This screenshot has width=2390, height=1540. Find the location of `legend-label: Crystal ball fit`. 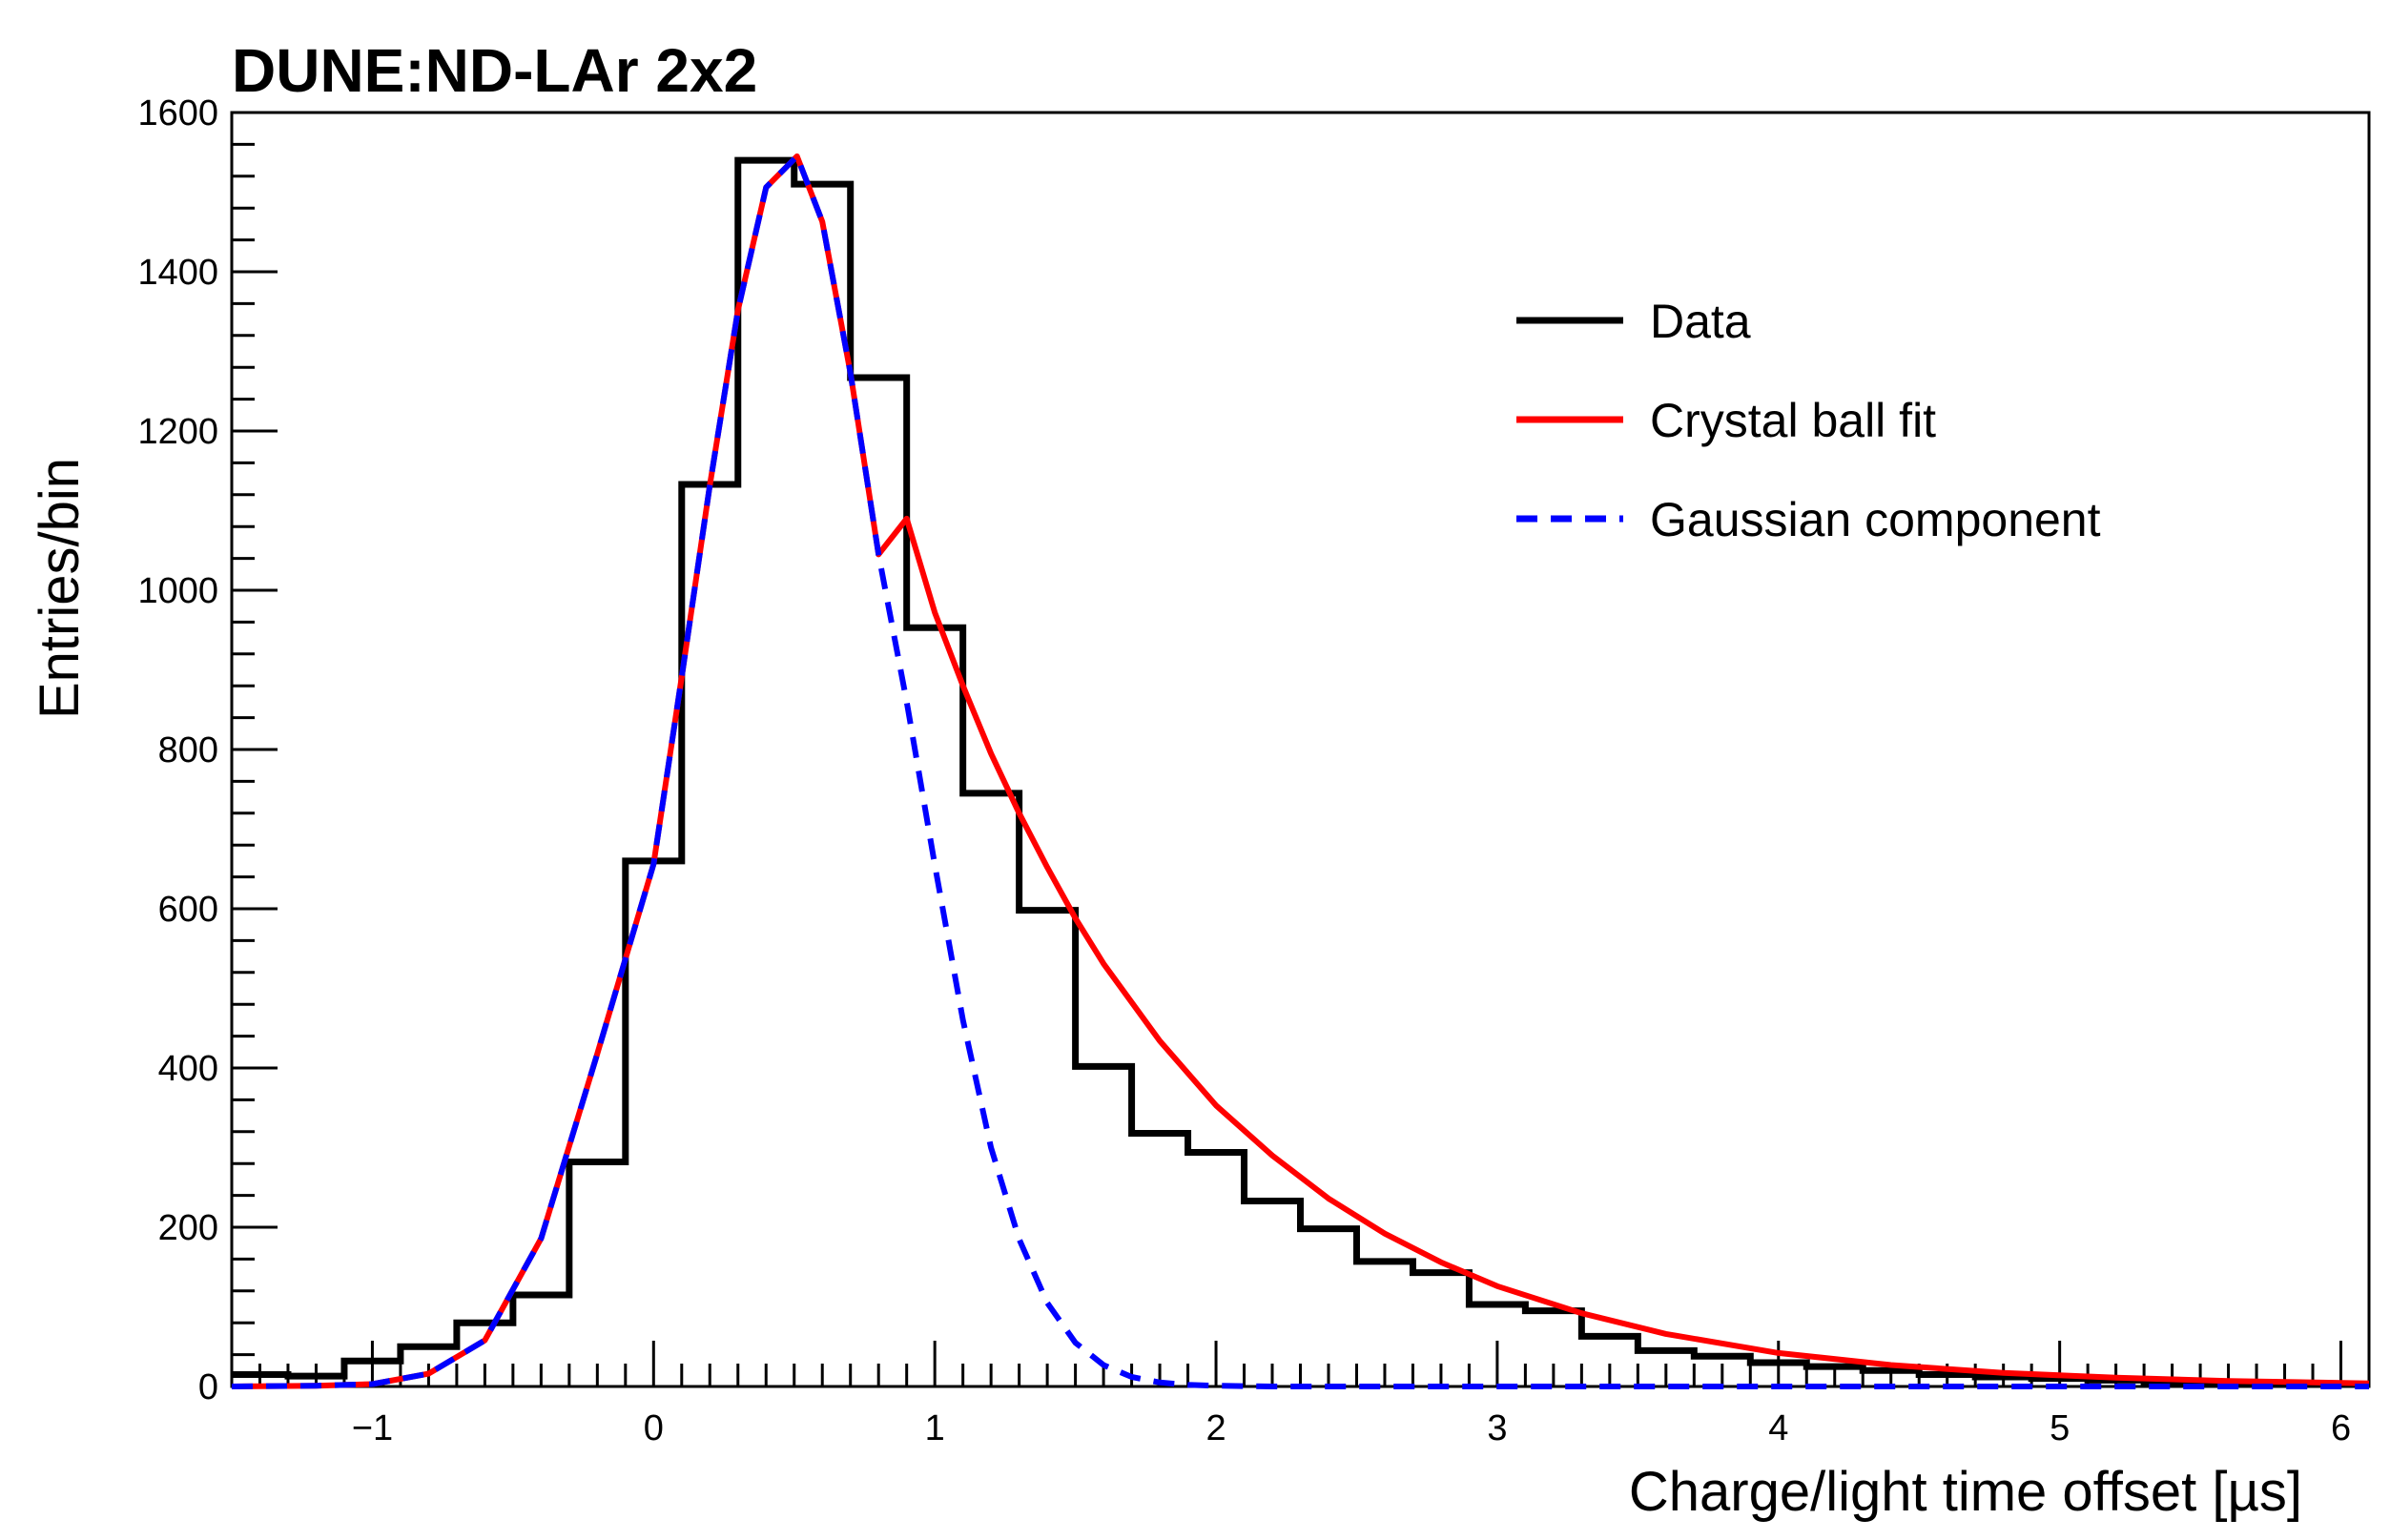

legend-label: Crystal ball fit is located at coordinates (1793, 420).